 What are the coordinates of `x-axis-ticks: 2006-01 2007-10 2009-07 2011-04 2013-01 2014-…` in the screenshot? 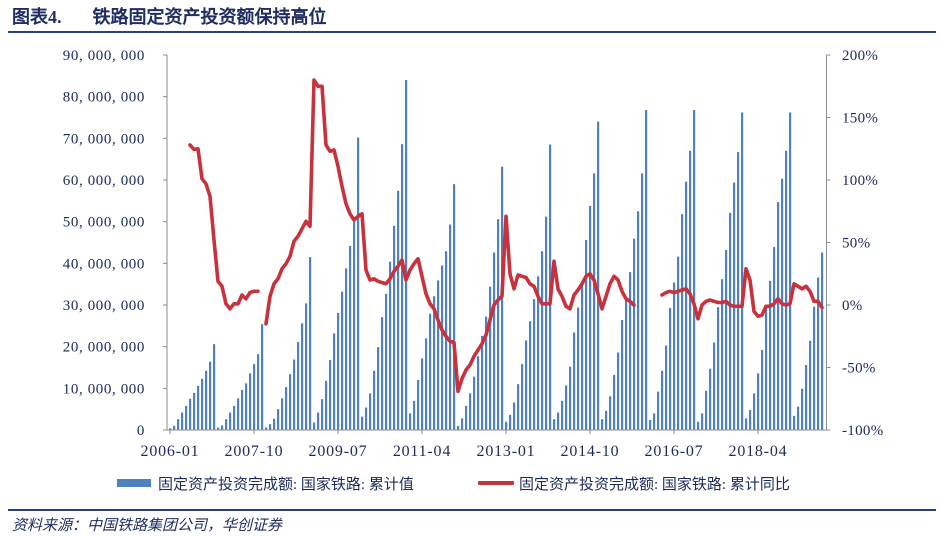 It's located at (464, 445).